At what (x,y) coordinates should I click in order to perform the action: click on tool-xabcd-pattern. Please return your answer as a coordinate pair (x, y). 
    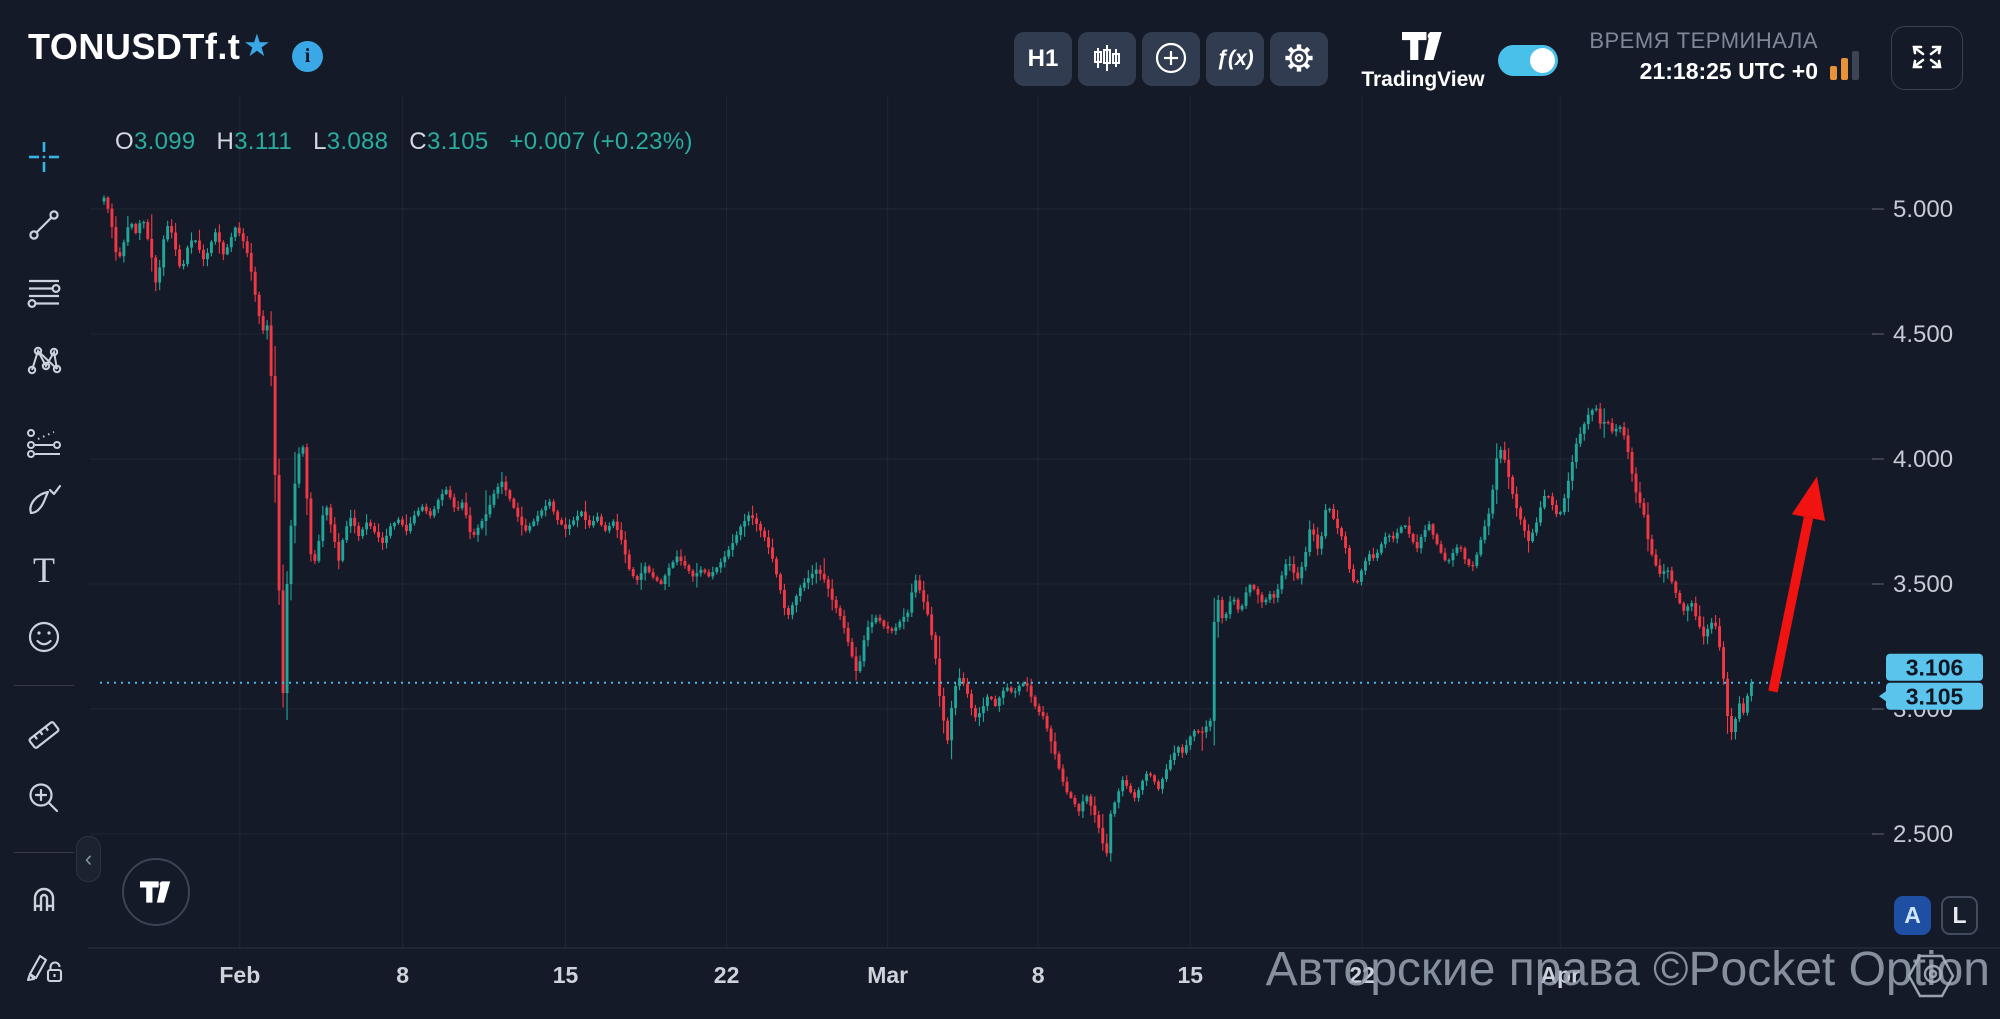
    Looking at the image, I should click on (44, 360).